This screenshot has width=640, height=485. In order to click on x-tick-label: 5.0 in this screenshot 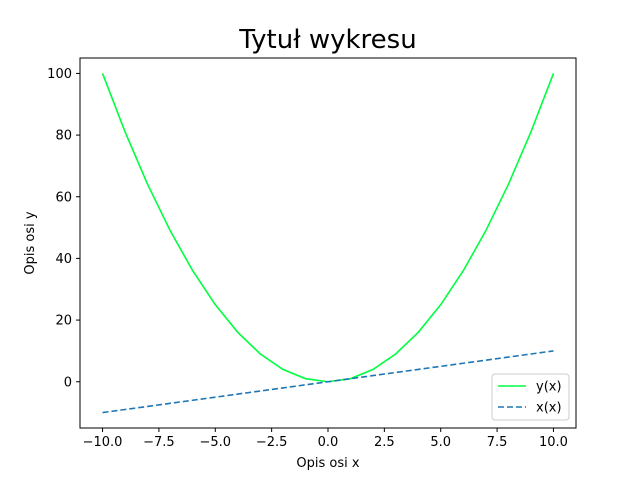, I will do `click(440, 442)`.